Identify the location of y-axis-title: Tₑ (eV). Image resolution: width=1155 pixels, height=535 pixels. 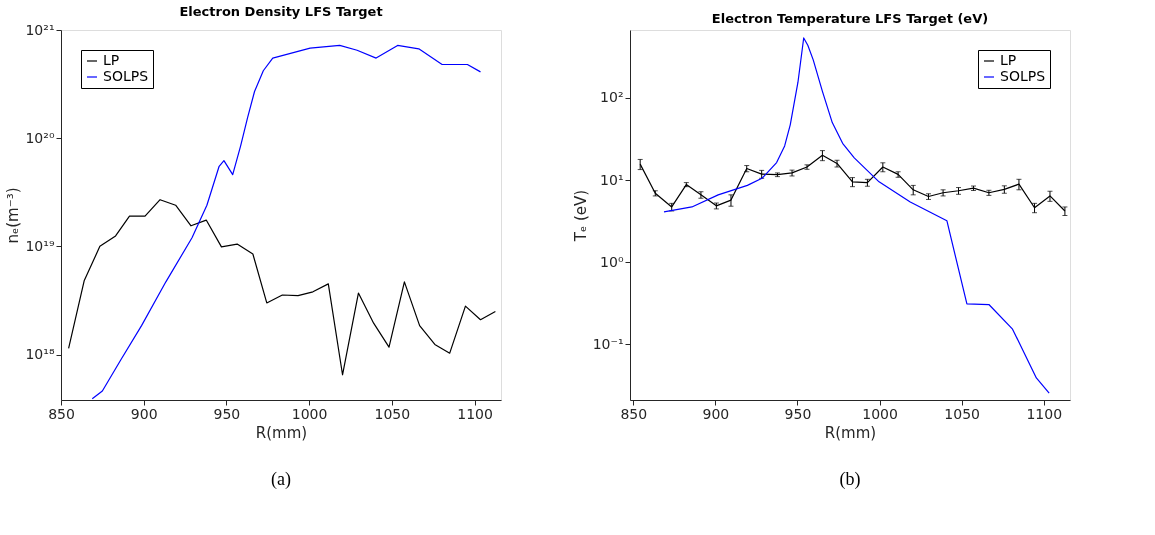
(580, 216).